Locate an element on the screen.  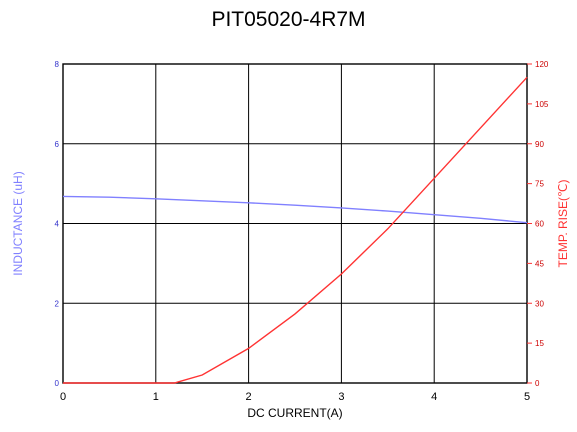
y-right-tick-label: 15 is located at coordinates (539, 343).